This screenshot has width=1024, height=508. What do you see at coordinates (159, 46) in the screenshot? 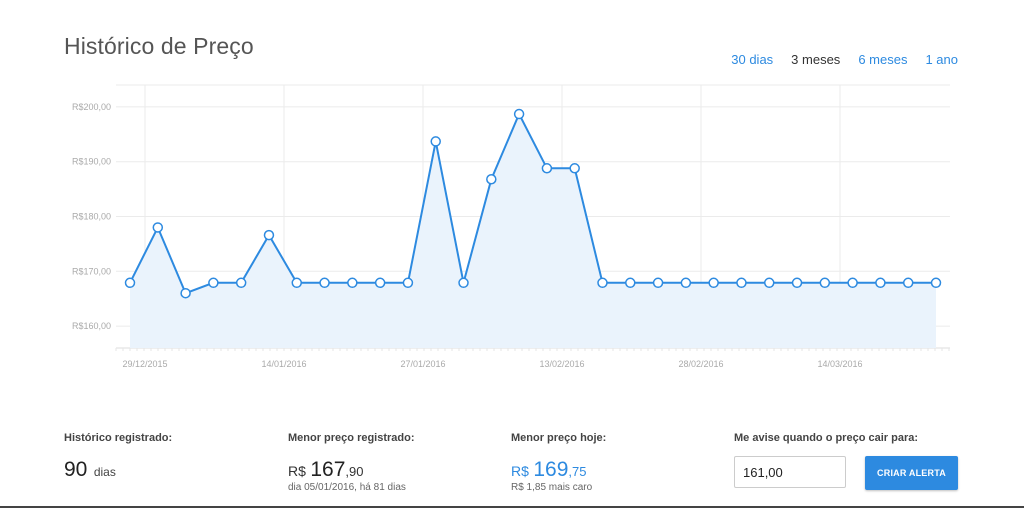
I see `page-title: Histórico de Preço` at bounding box center [159, 46].